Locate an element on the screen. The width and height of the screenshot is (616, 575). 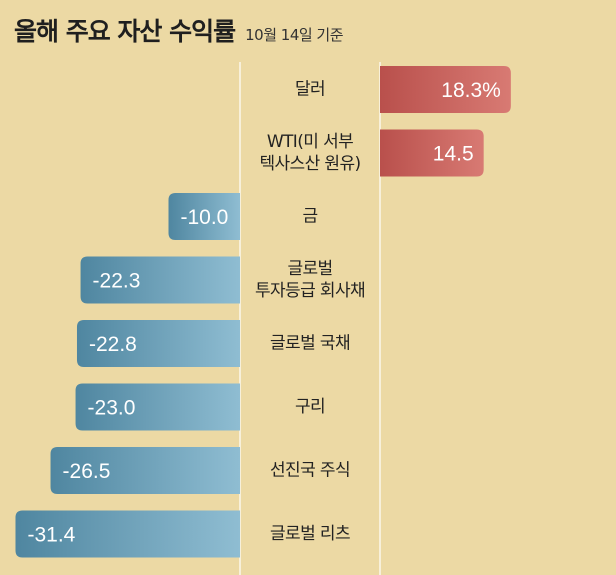
bar-value-label: -22.3 is located at coordinates (117, 281).